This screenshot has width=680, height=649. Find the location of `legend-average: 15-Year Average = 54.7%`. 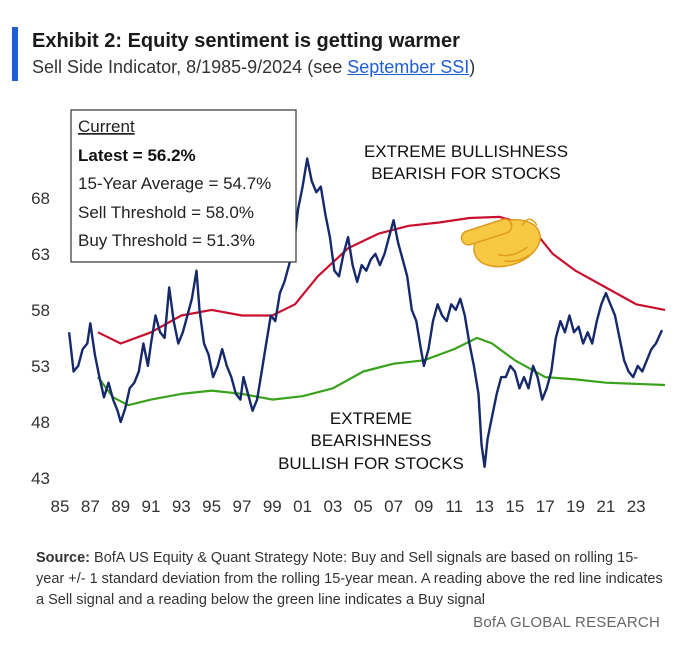

legend-average: 15-Year Average = 54.7% is located at coordinates (174, 183).